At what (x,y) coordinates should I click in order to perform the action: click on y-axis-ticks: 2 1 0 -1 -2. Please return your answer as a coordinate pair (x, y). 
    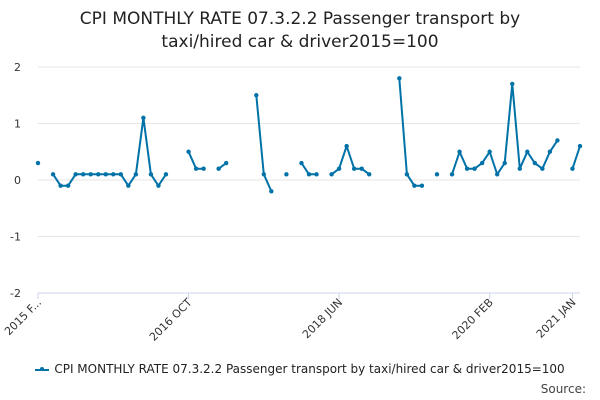
    Looking at the image, I should click on (15, 180).